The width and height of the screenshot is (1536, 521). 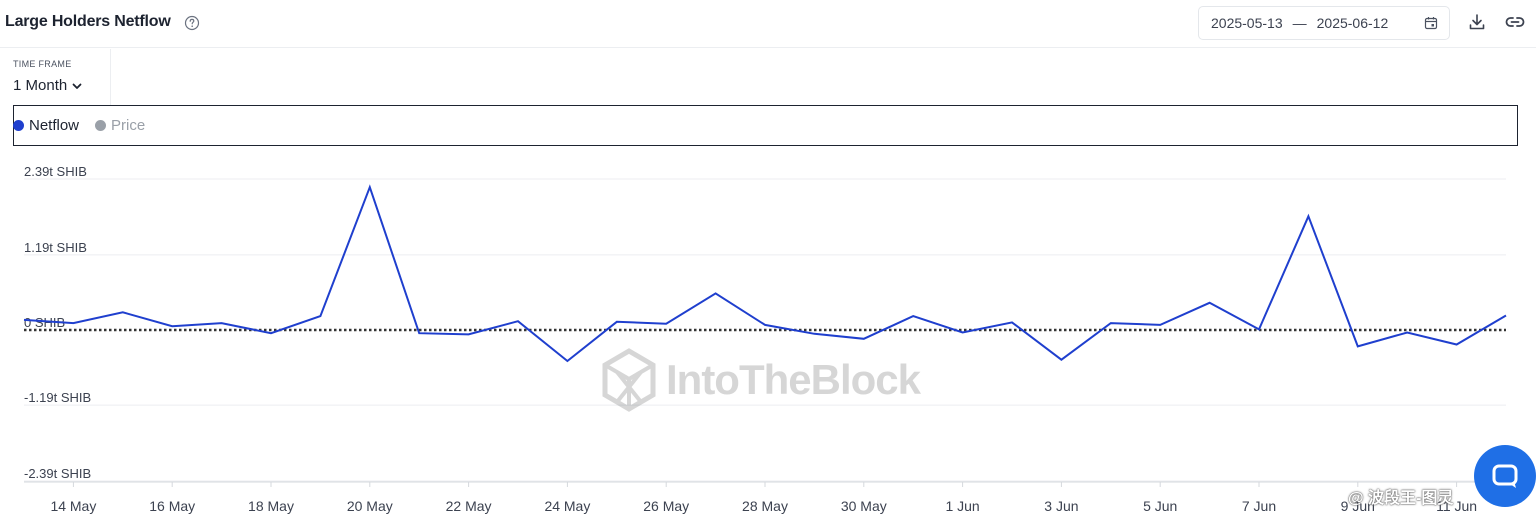 I want to click on chevron-down-icon, so click(x=77, y=86).